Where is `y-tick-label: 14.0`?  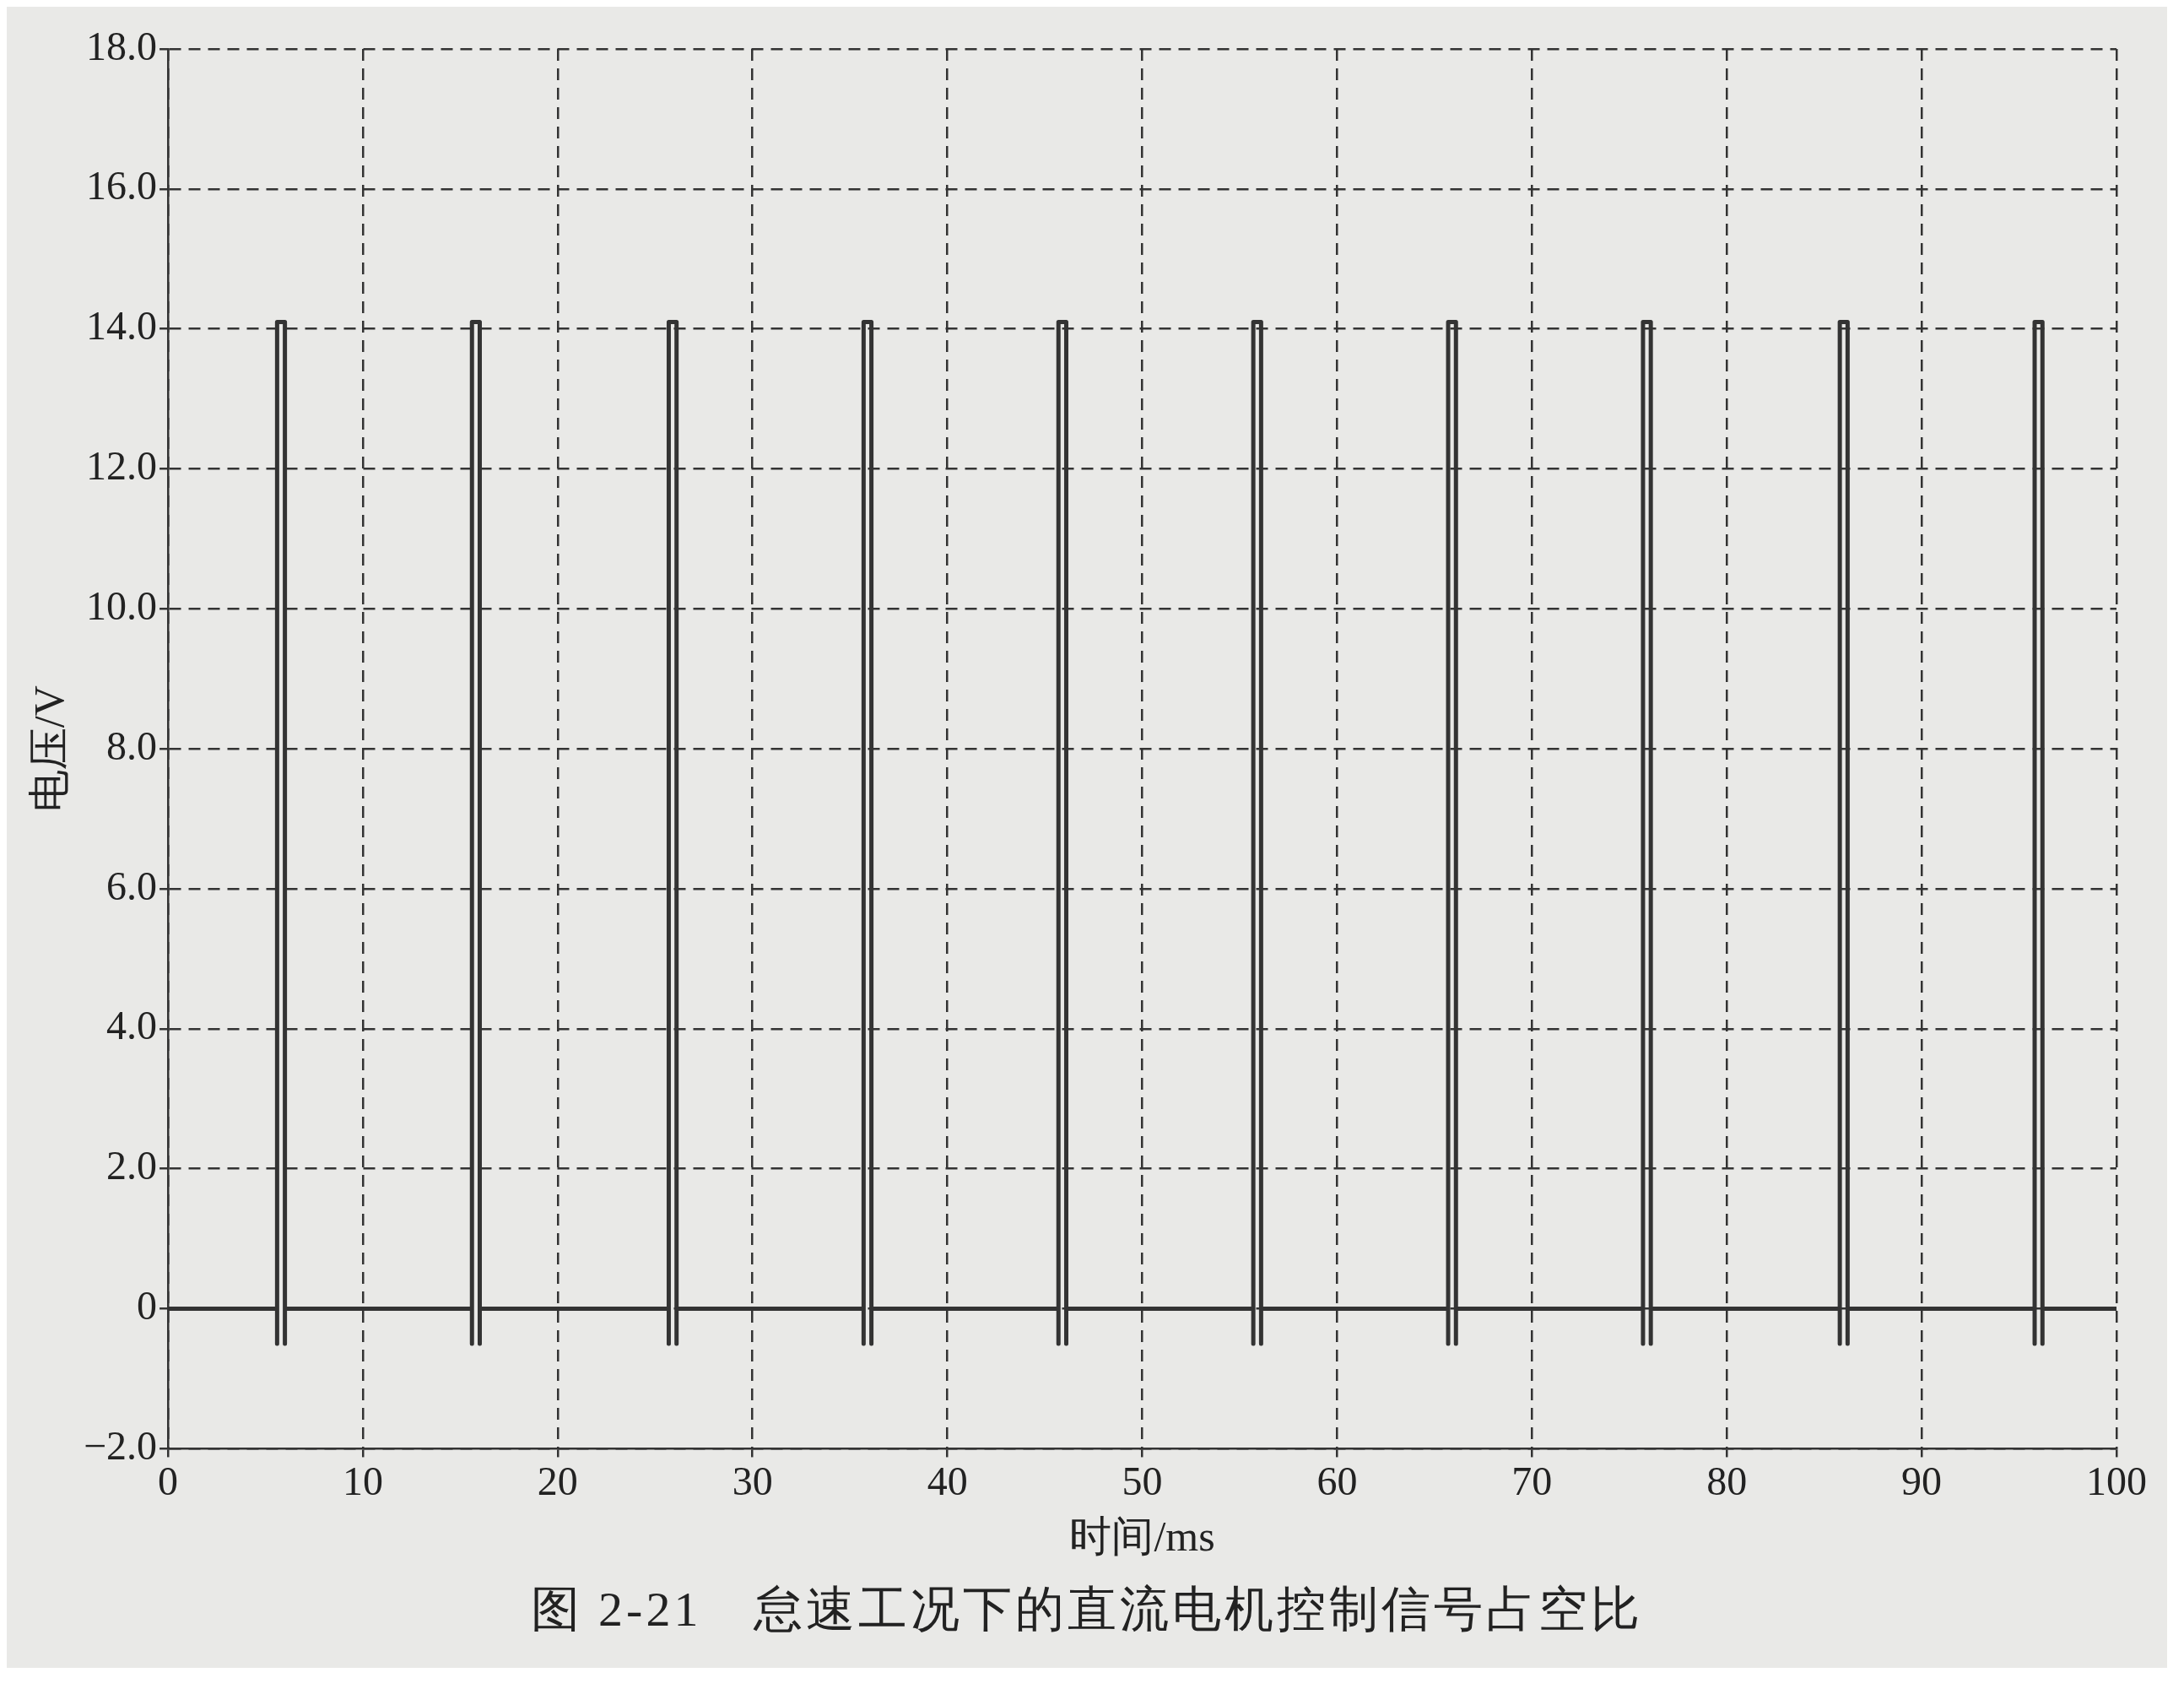
y-tick-label: 14.0 is located at coordinates (122, 326).